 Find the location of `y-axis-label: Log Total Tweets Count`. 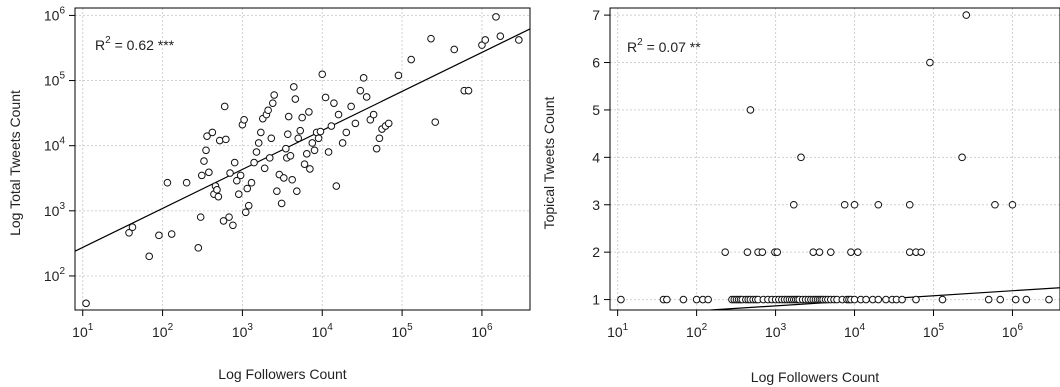

y-axis-label: Log Total Tweets Count is located at coordinates (15, 163).